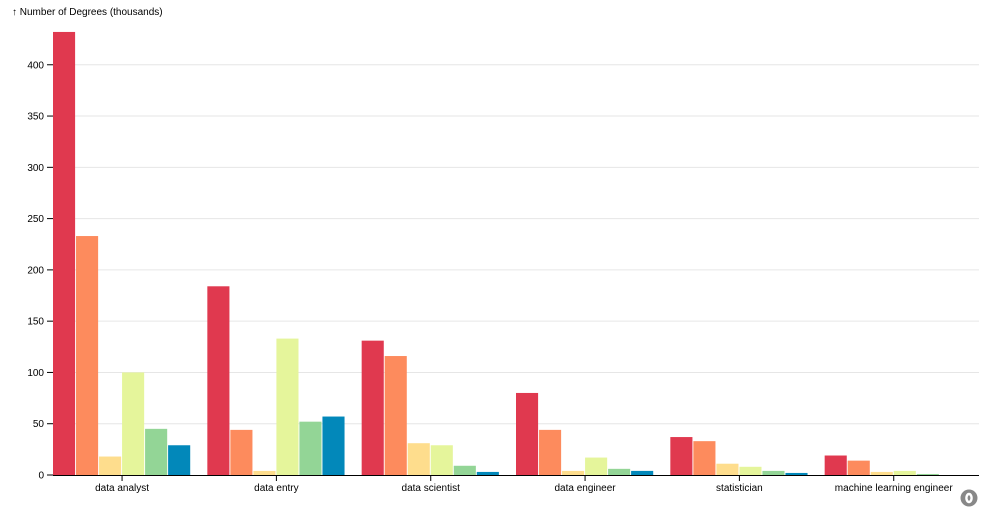 The height and width of the screenshot is (526, 989). I want to click on y-axis: 0 50 100 150 200 250 300 350 400, so click(40, 271).